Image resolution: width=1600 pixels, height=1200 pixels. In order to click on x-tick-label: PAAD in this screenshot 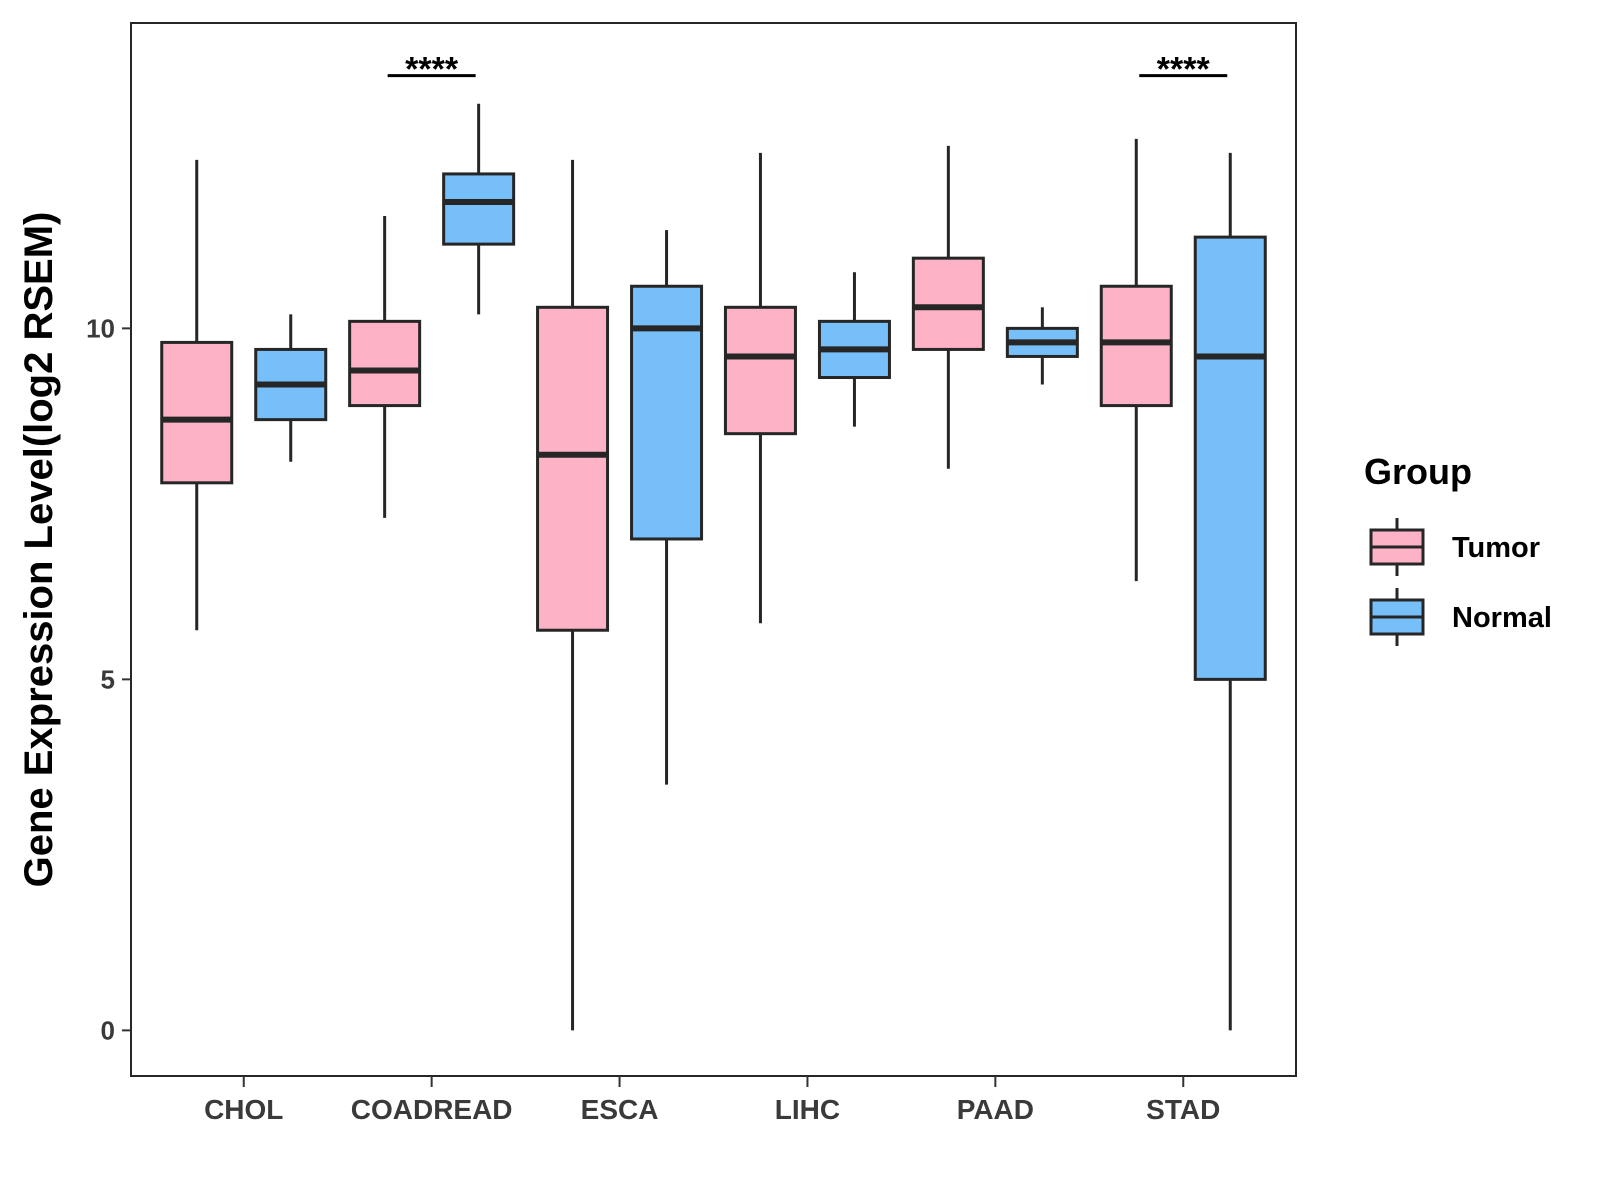, I will do `click(995, 1109)`.